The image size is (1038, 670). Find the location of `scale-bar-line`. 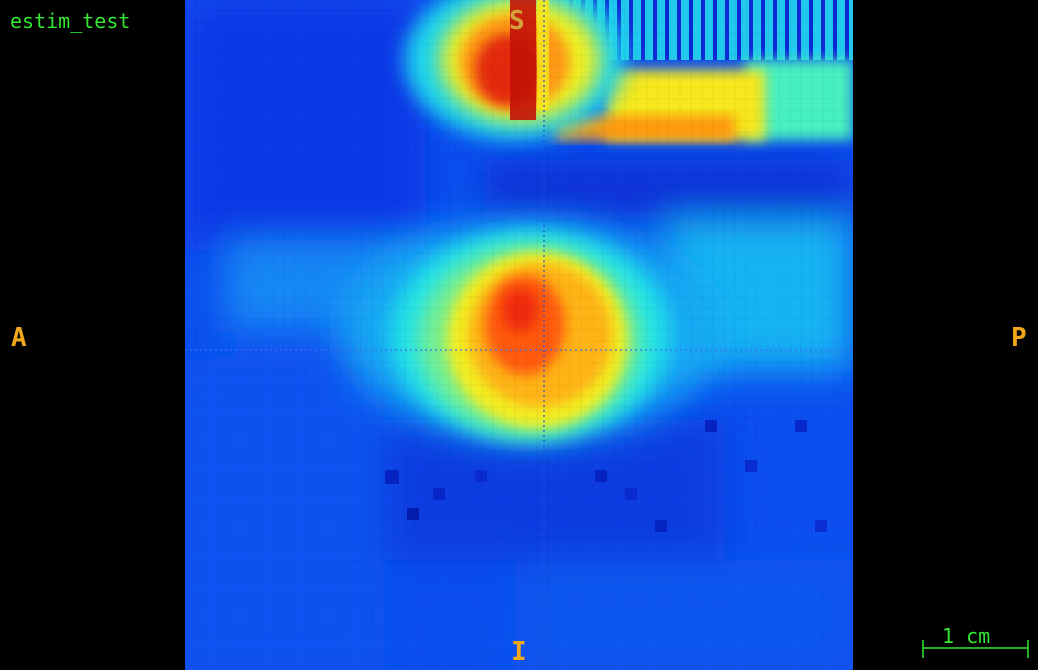

scale-bar-line is located at coordinates (975, 649).